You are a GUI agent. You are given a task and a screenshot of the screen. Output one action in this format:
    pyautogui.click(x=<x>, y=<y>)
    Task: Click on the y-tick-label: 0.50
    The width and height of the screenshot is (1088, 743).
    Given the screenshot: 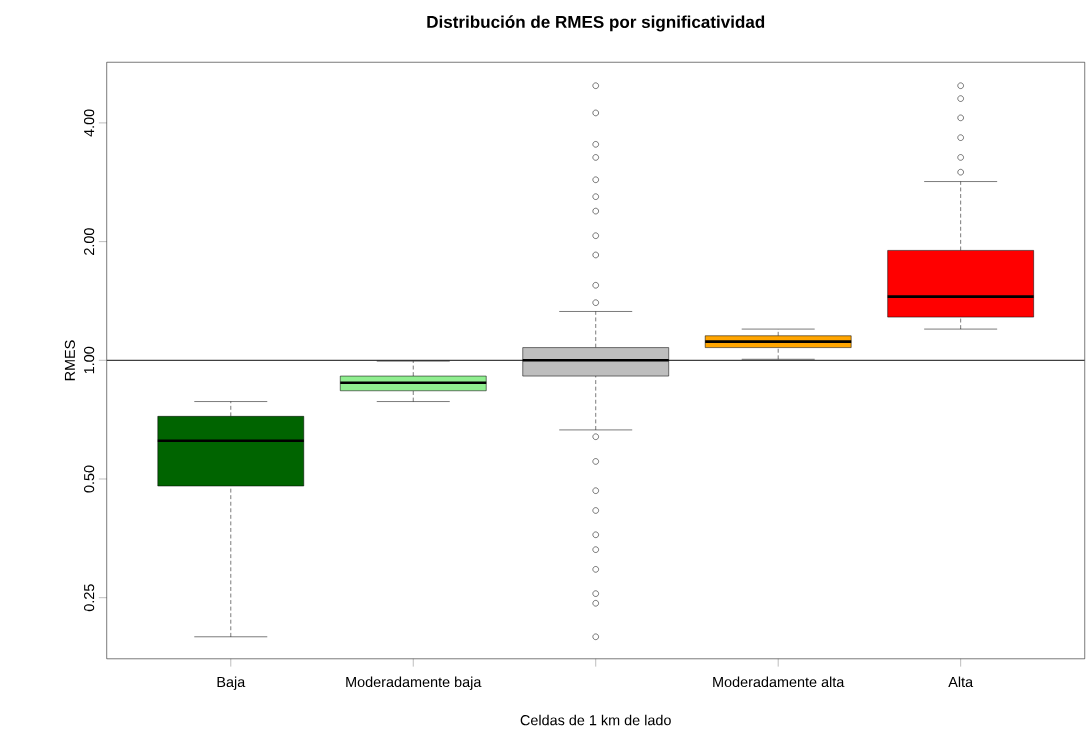 What is the action you would take?
    pyautogui.click(x=89, y=479)
    